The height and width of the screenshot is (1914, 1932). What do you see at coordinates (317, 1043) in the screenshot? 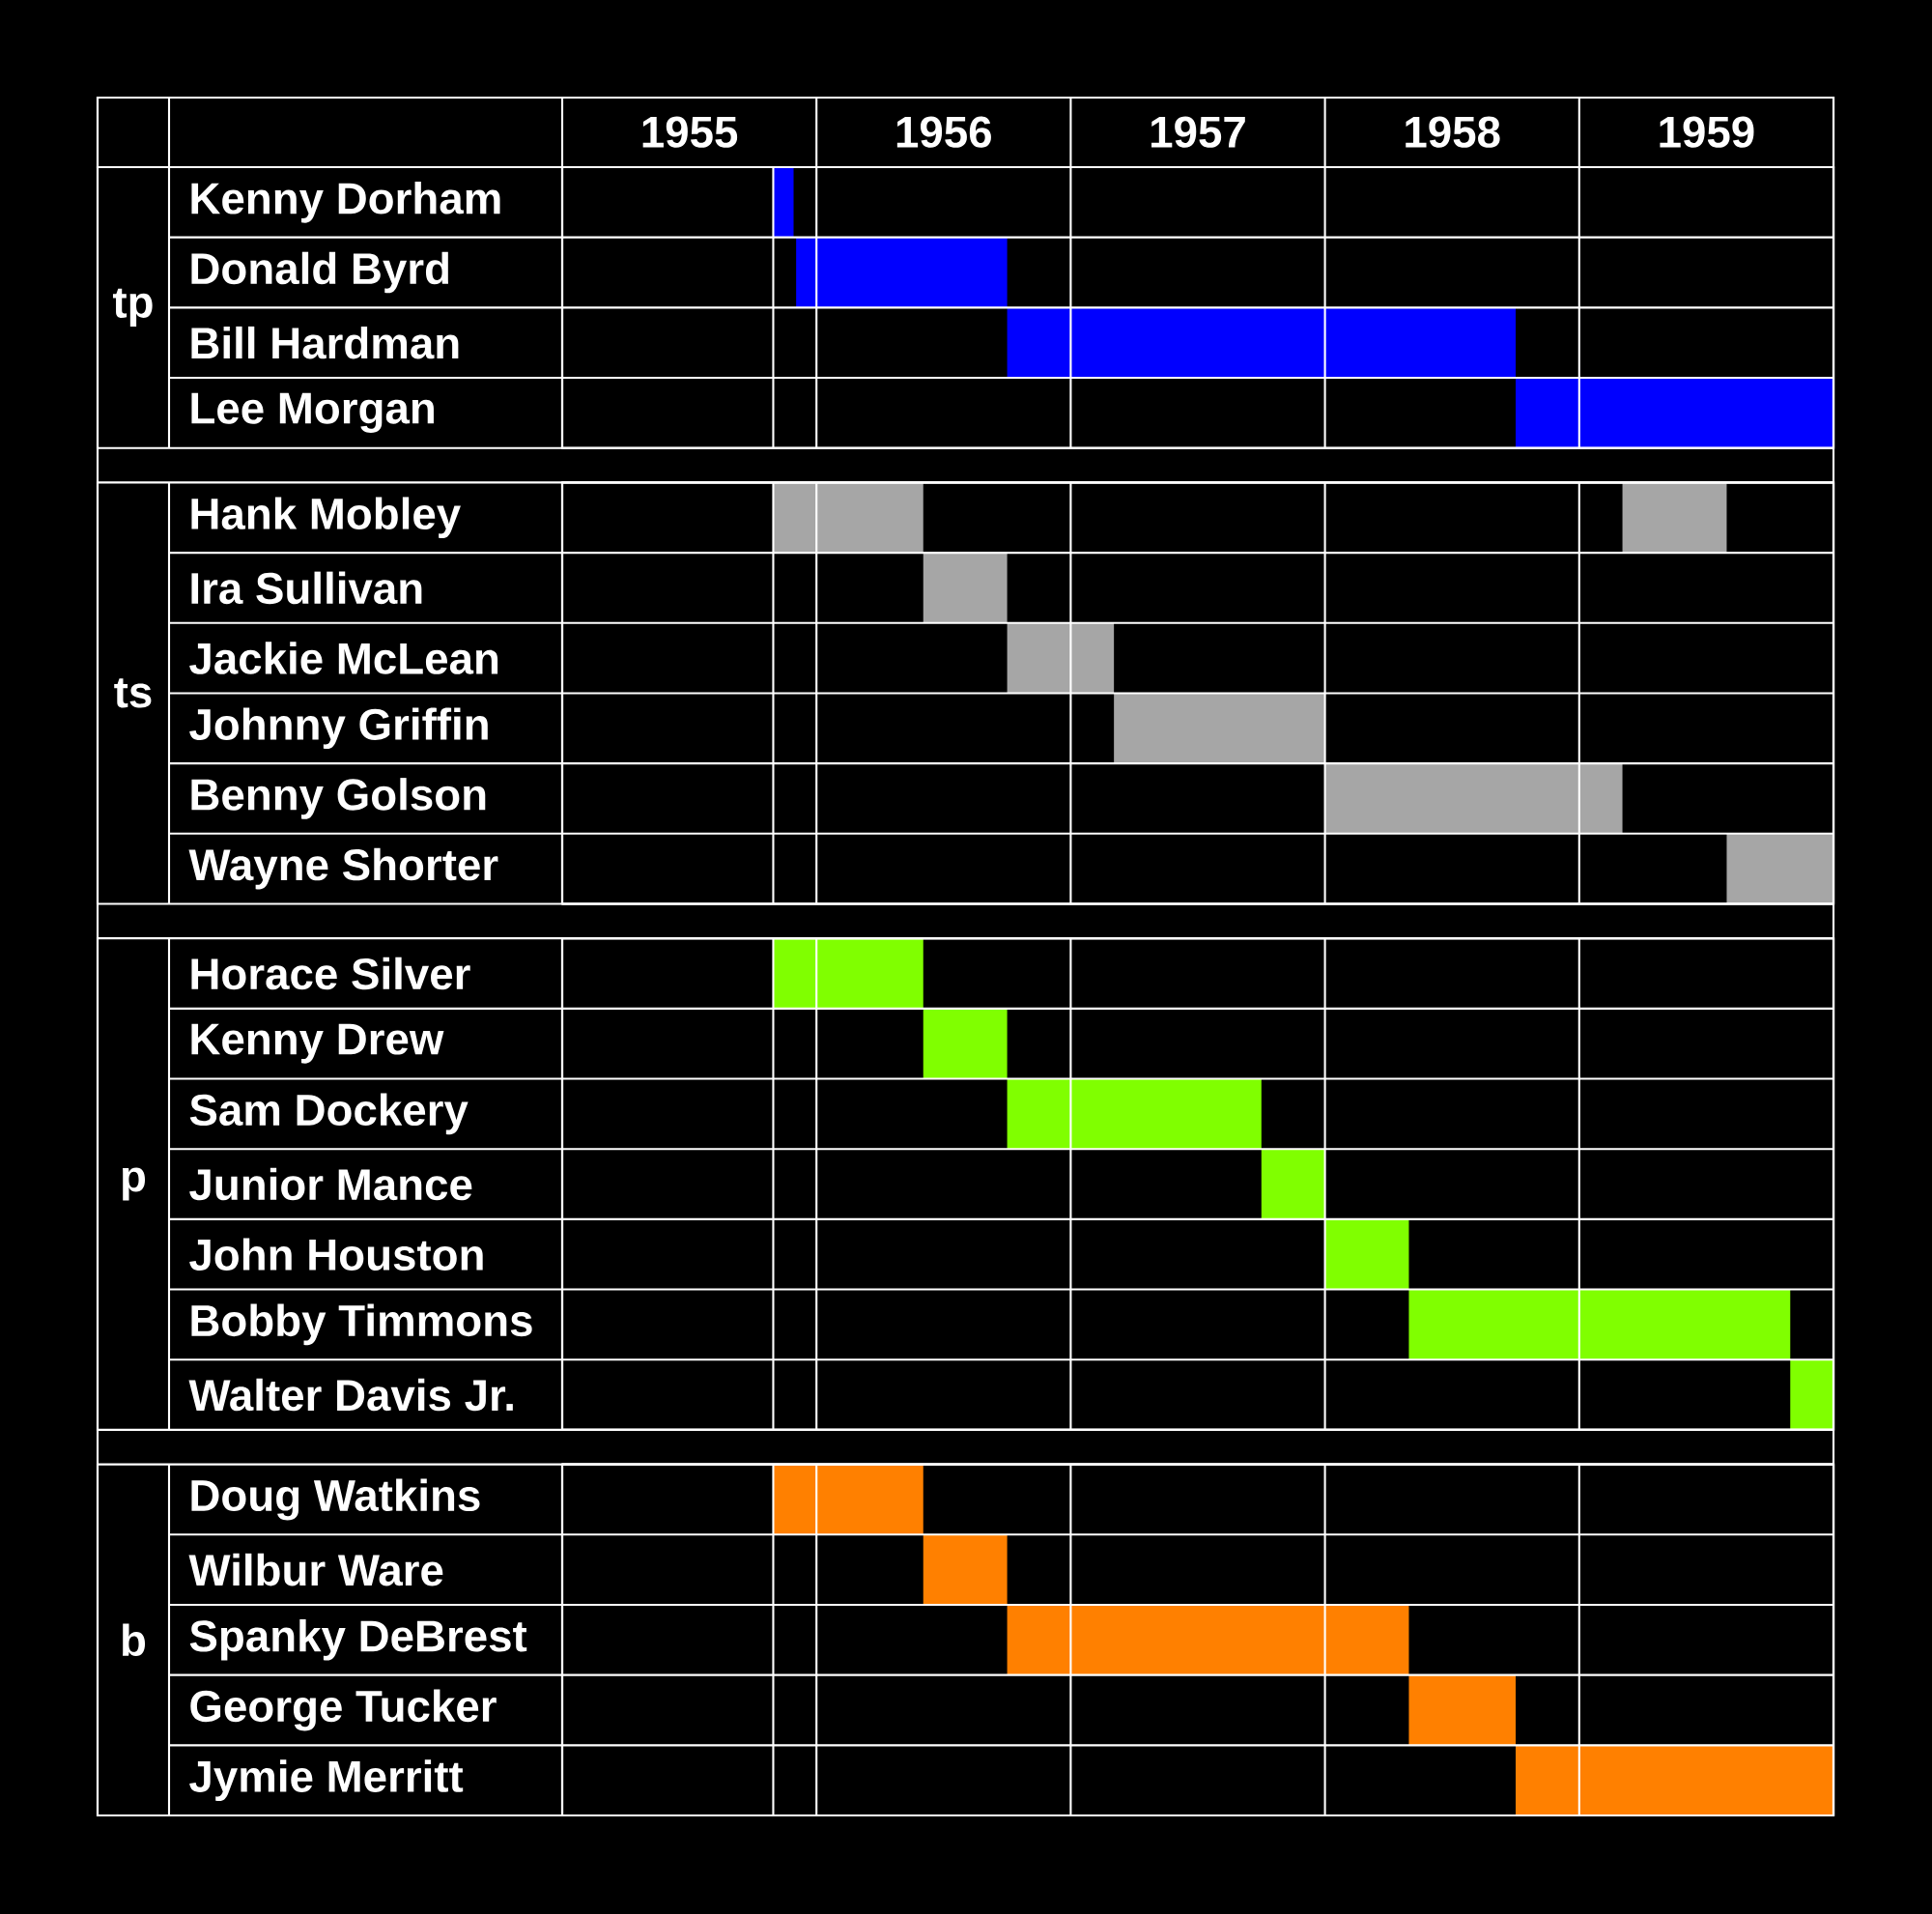
I see `y-tick-label: Kenny Drew` at bounding box center [317, 1043].